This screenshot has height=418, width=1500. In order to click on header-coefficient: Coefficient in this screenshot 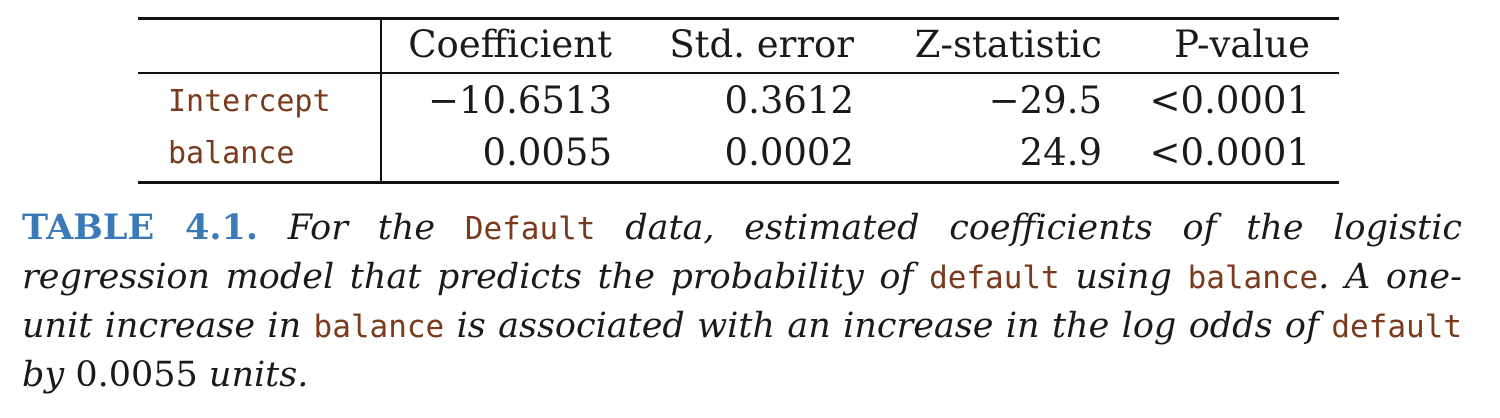, I will do `click(510, 44)`.